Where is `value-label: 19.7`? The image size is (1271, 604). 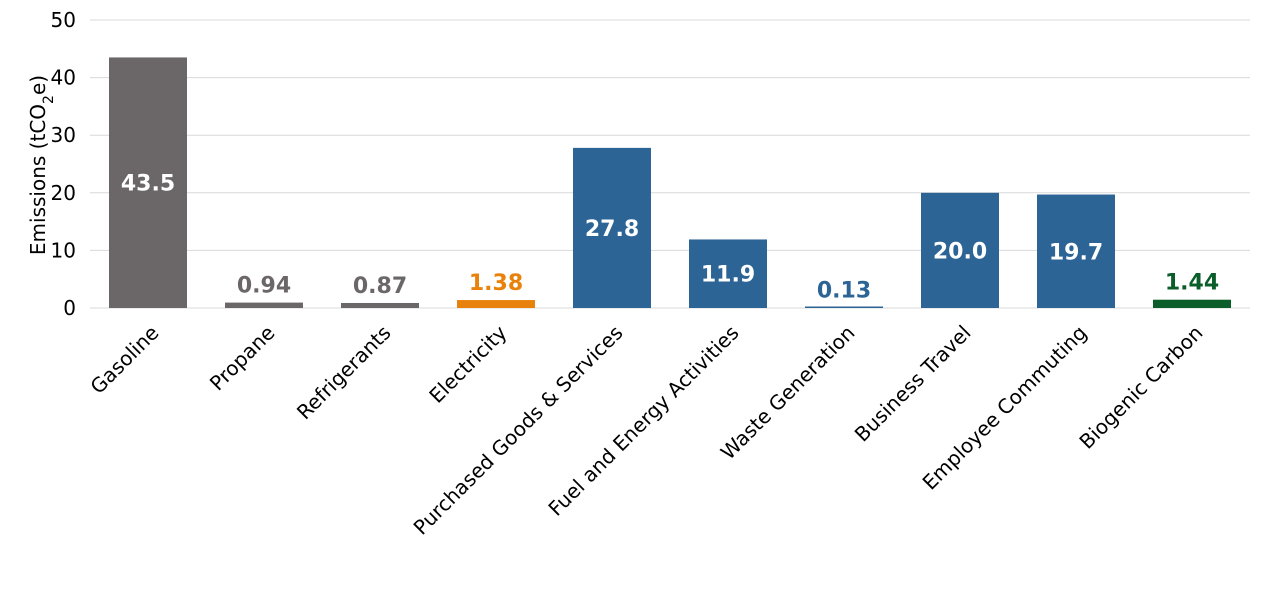
value-label: 19.7 is located at coordinates (1076, 252).